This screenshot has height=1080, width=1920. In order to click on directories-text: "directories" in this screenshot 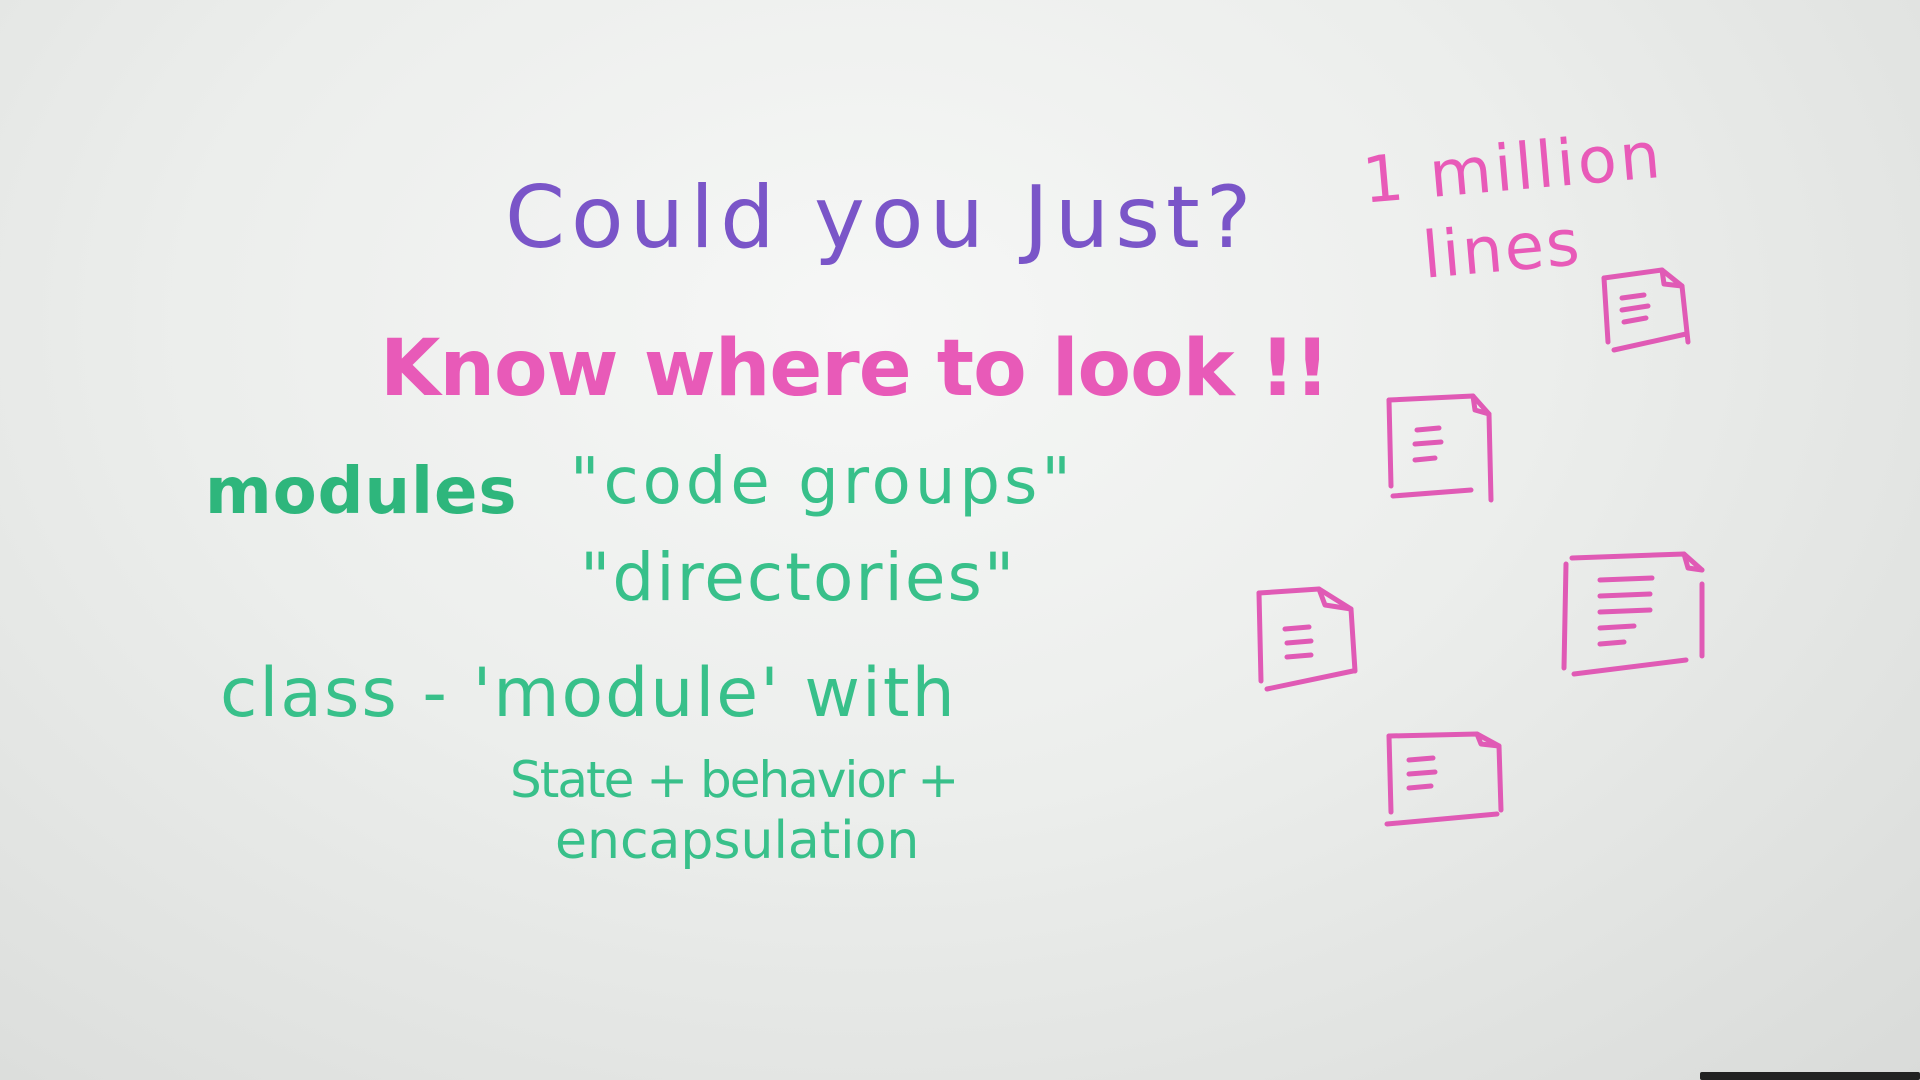, I will do `click(798, 577)`.